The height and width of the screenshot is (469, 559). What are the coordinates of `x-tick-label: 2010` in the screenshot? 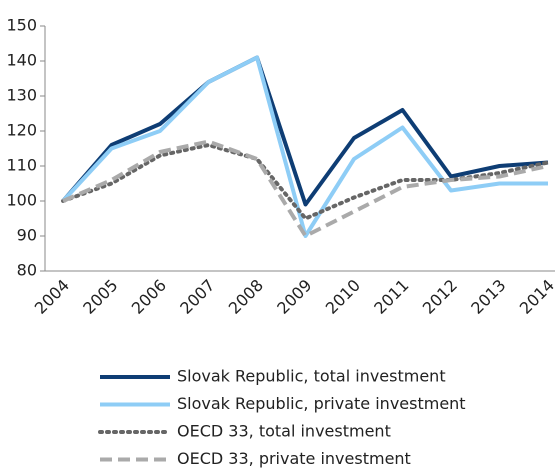 It's located at (343, 297).